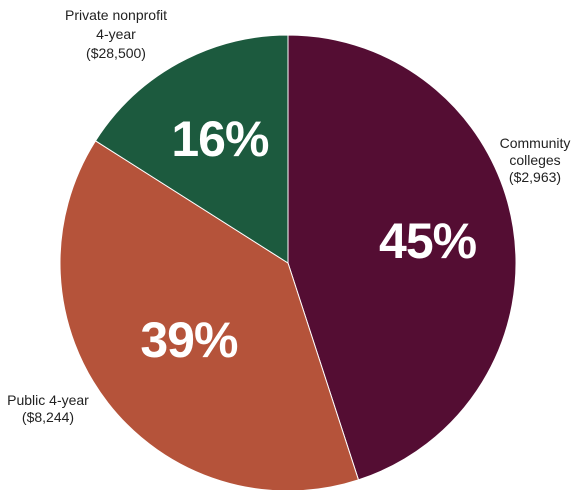  Describe the element at coordinates (535, 143) in the screenshot. I see `category-label-line: Community` at that location.